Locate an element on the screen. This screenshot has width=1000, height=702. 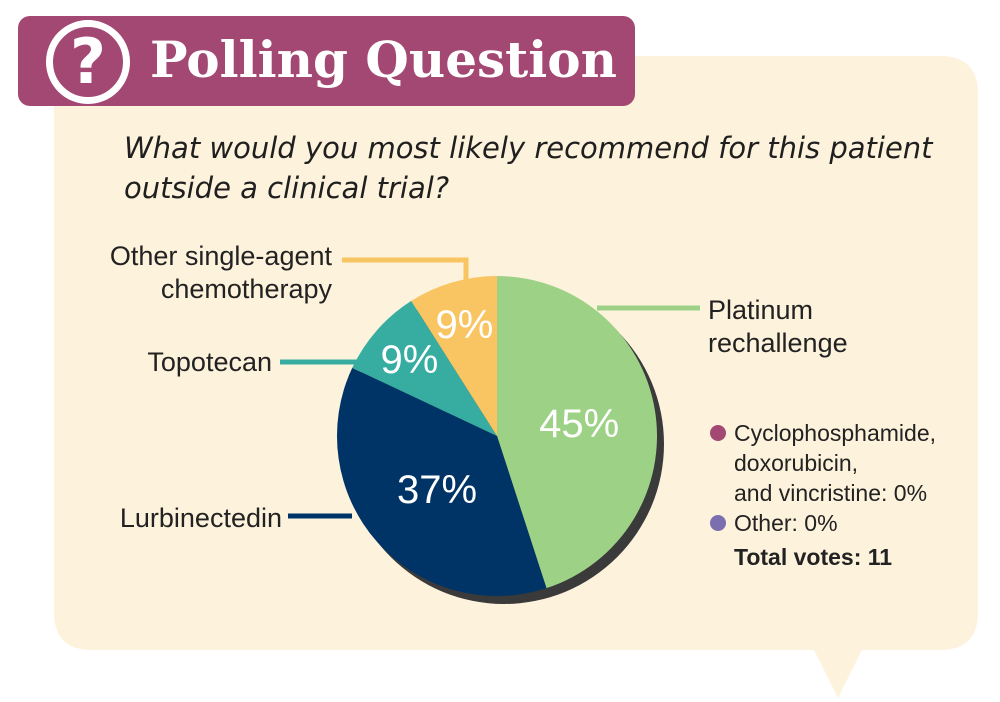
legend-label-line: doxorubicin, is located at coordinates (796, 463).